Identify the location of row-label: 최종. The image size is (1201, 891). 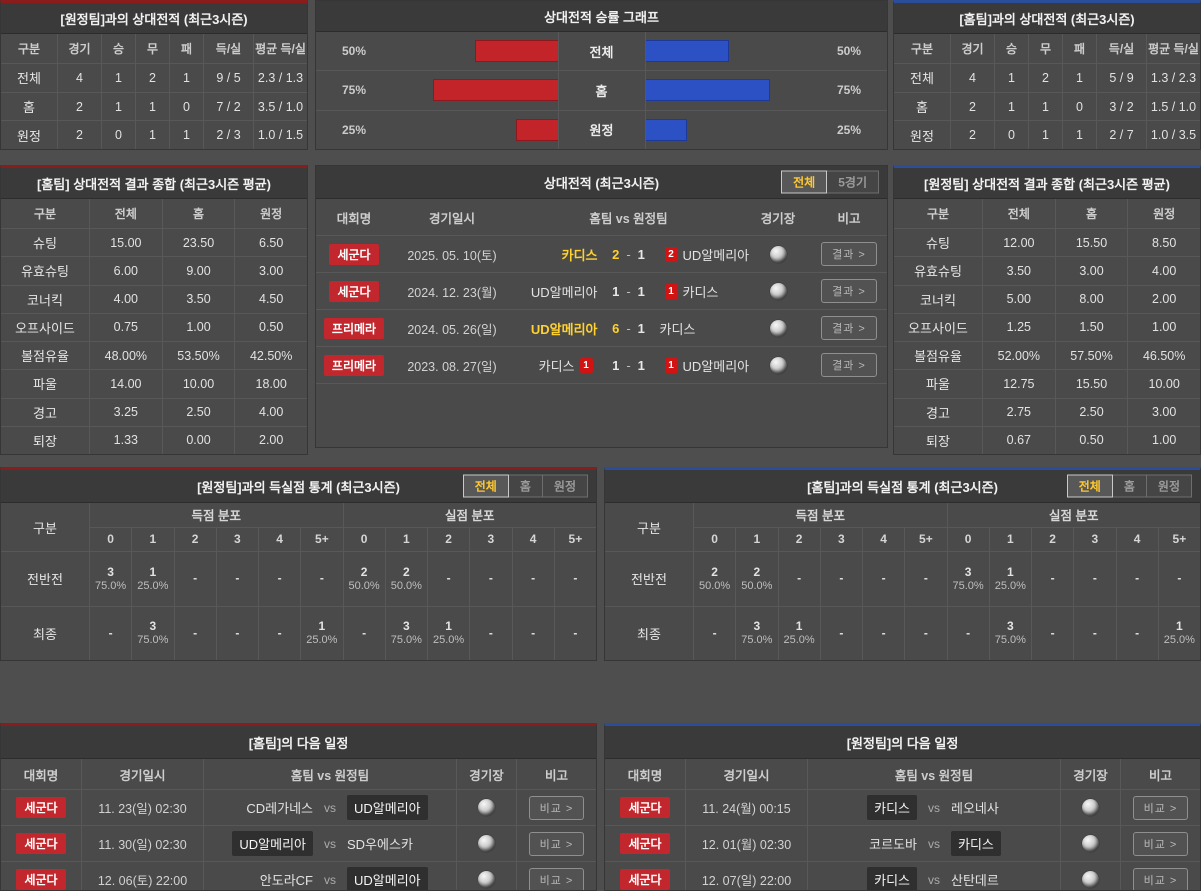
(45, 633).